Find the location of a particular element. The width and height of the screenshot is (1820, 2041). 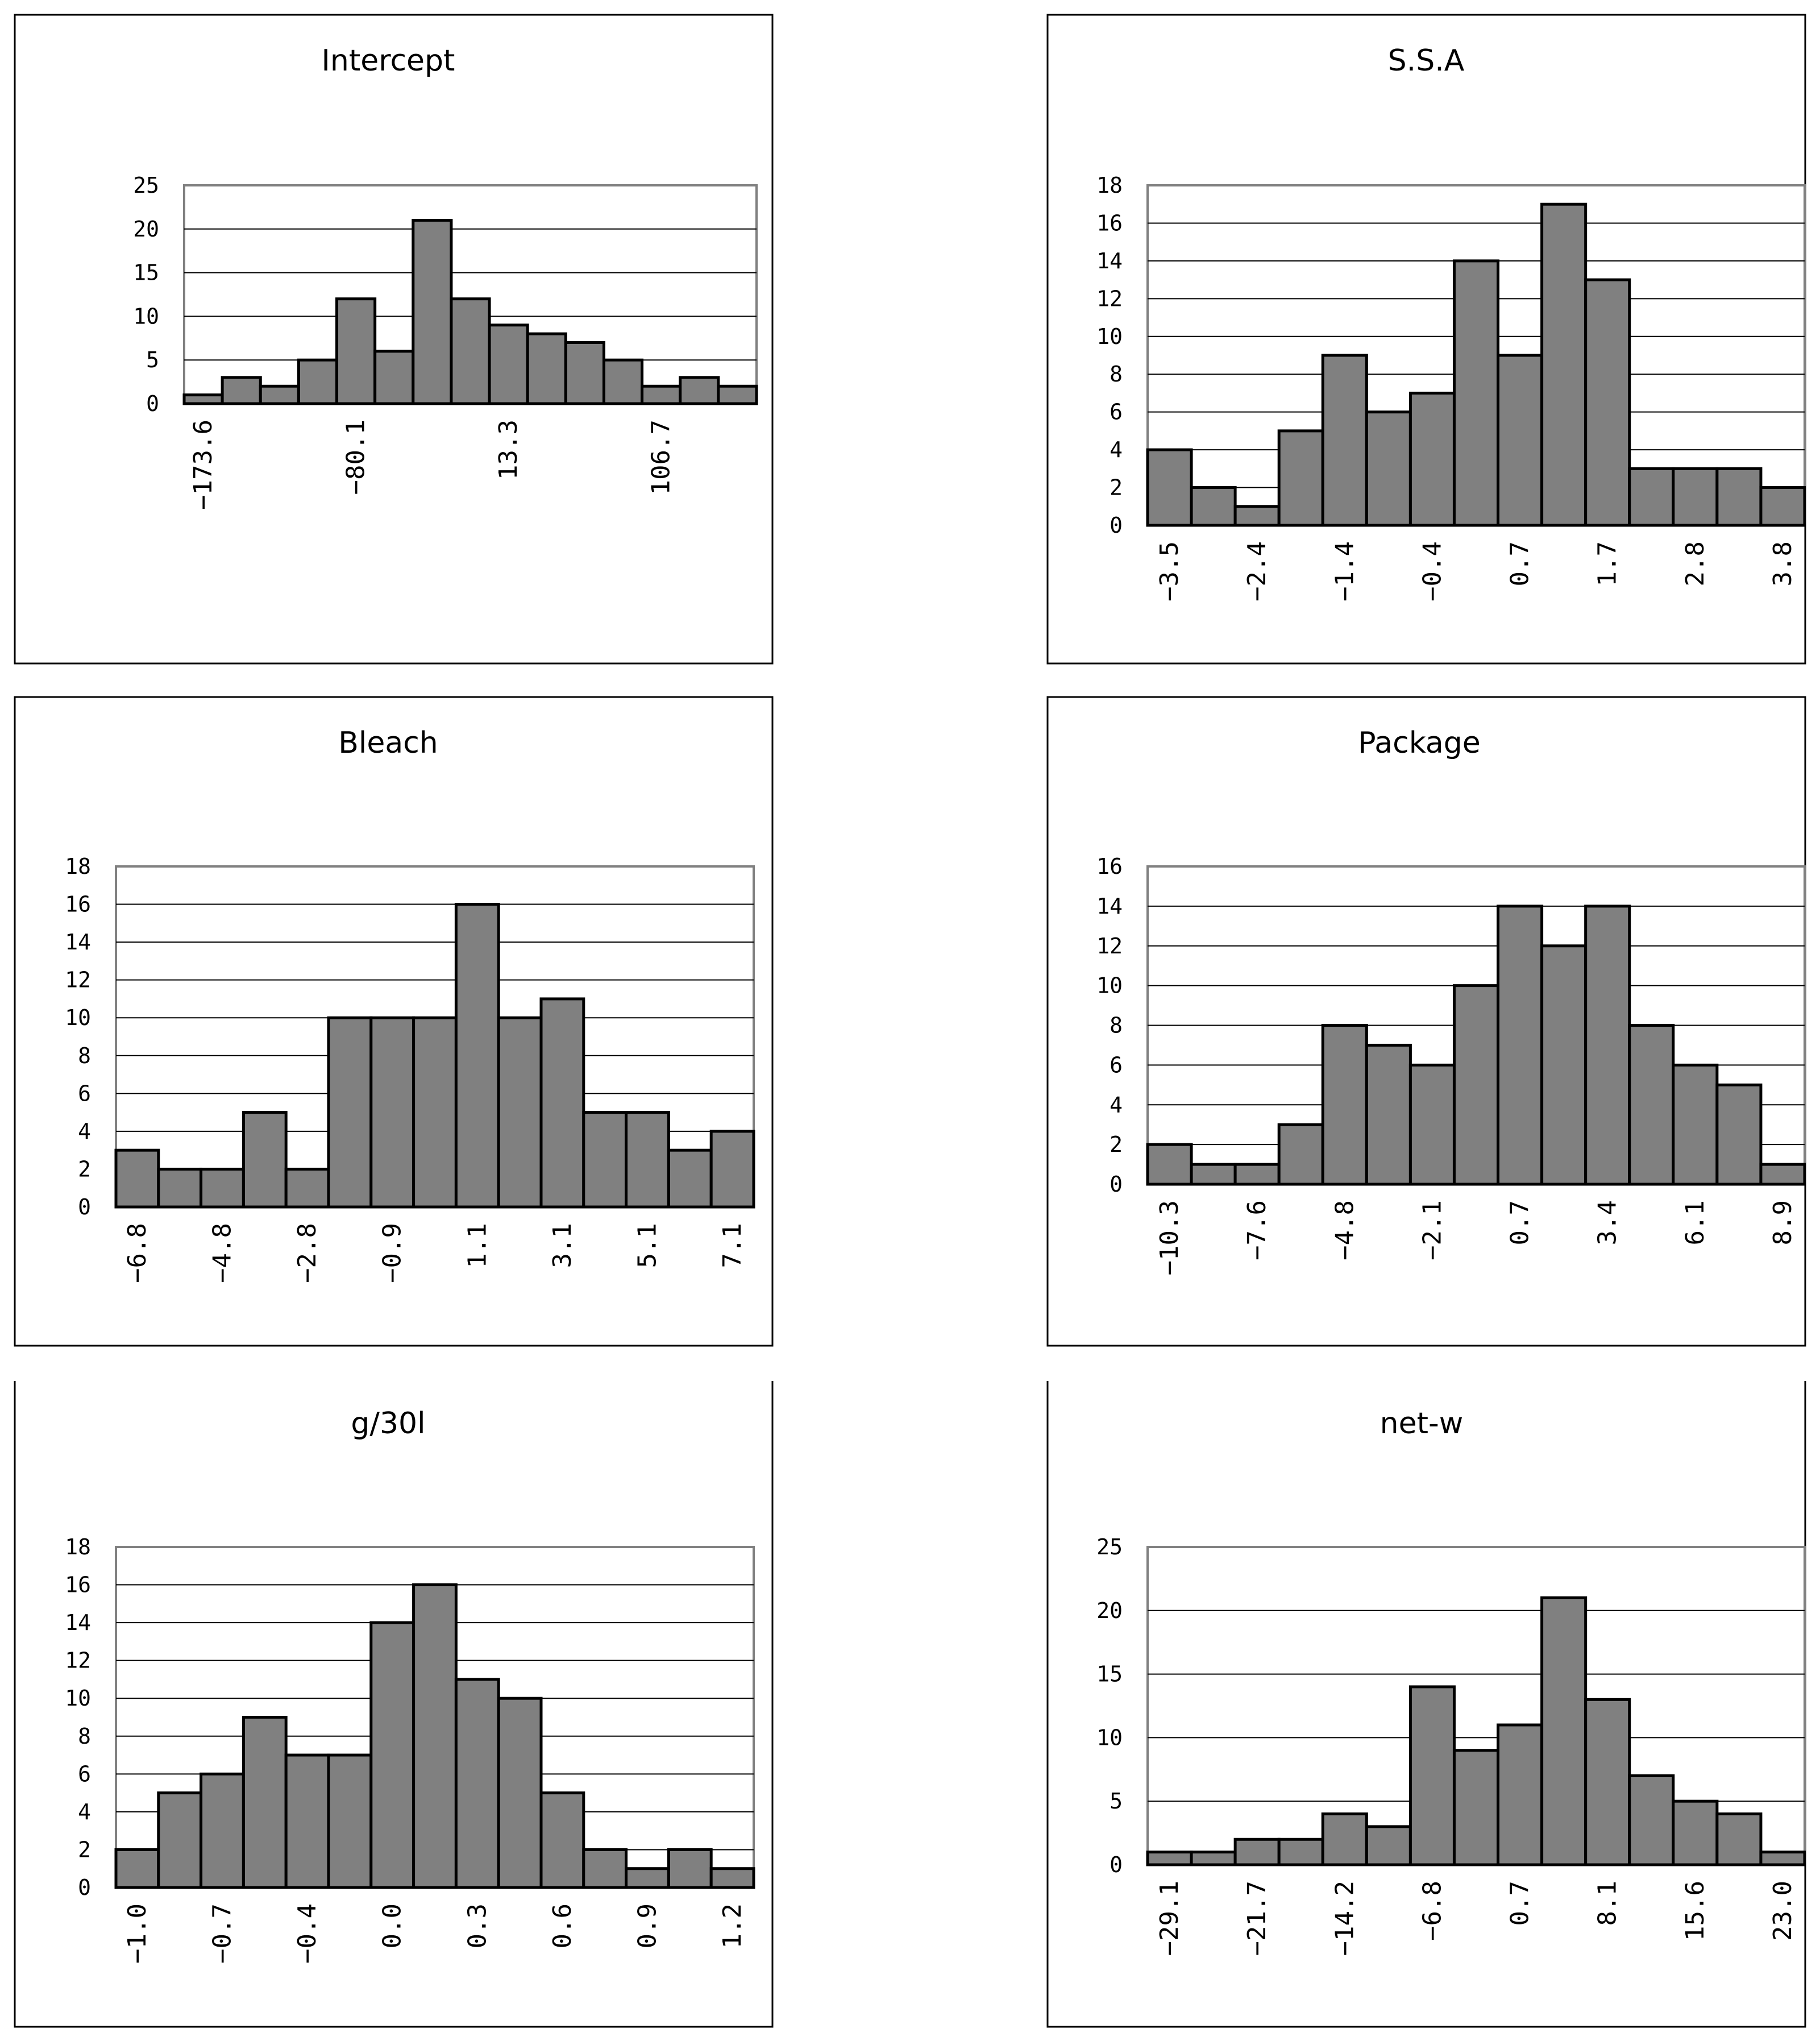

x-tick-label: −173.6 is located at coordinates (203, 465).